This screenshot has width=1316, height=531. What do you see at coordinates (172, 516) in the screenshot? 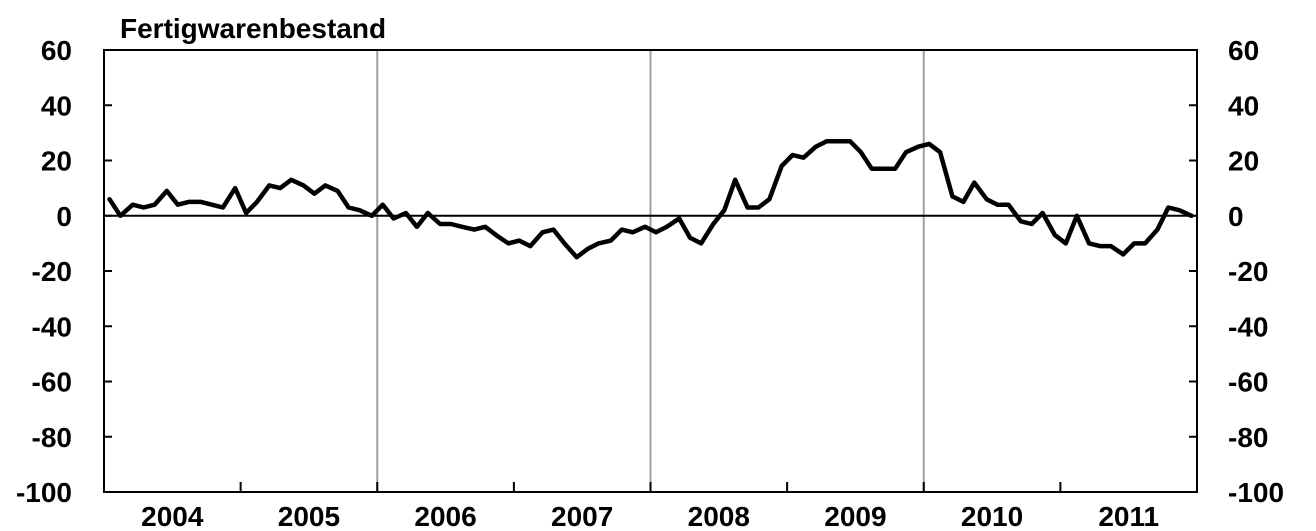
I see `x-tick-label: 2004` at bounding box center [172, 516].